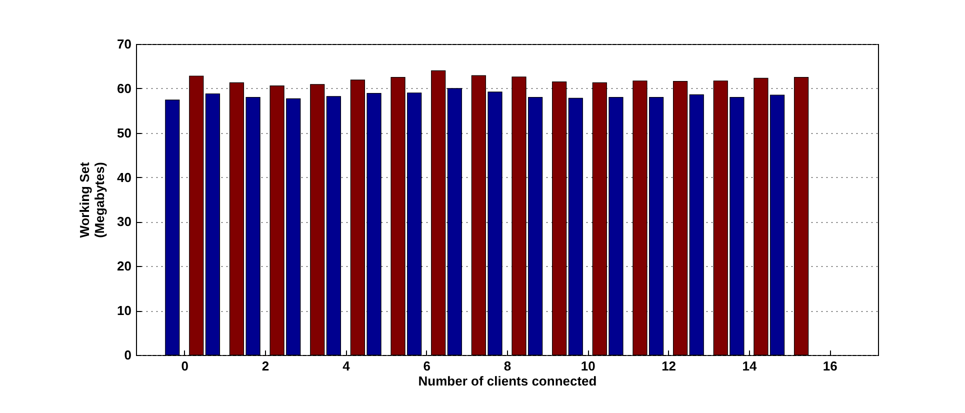 The height and width of the screenshot is (413, 965). Describe the element at coordinates (185, 366) in the screenshot. I see `x-tick-label: 0` at that location.